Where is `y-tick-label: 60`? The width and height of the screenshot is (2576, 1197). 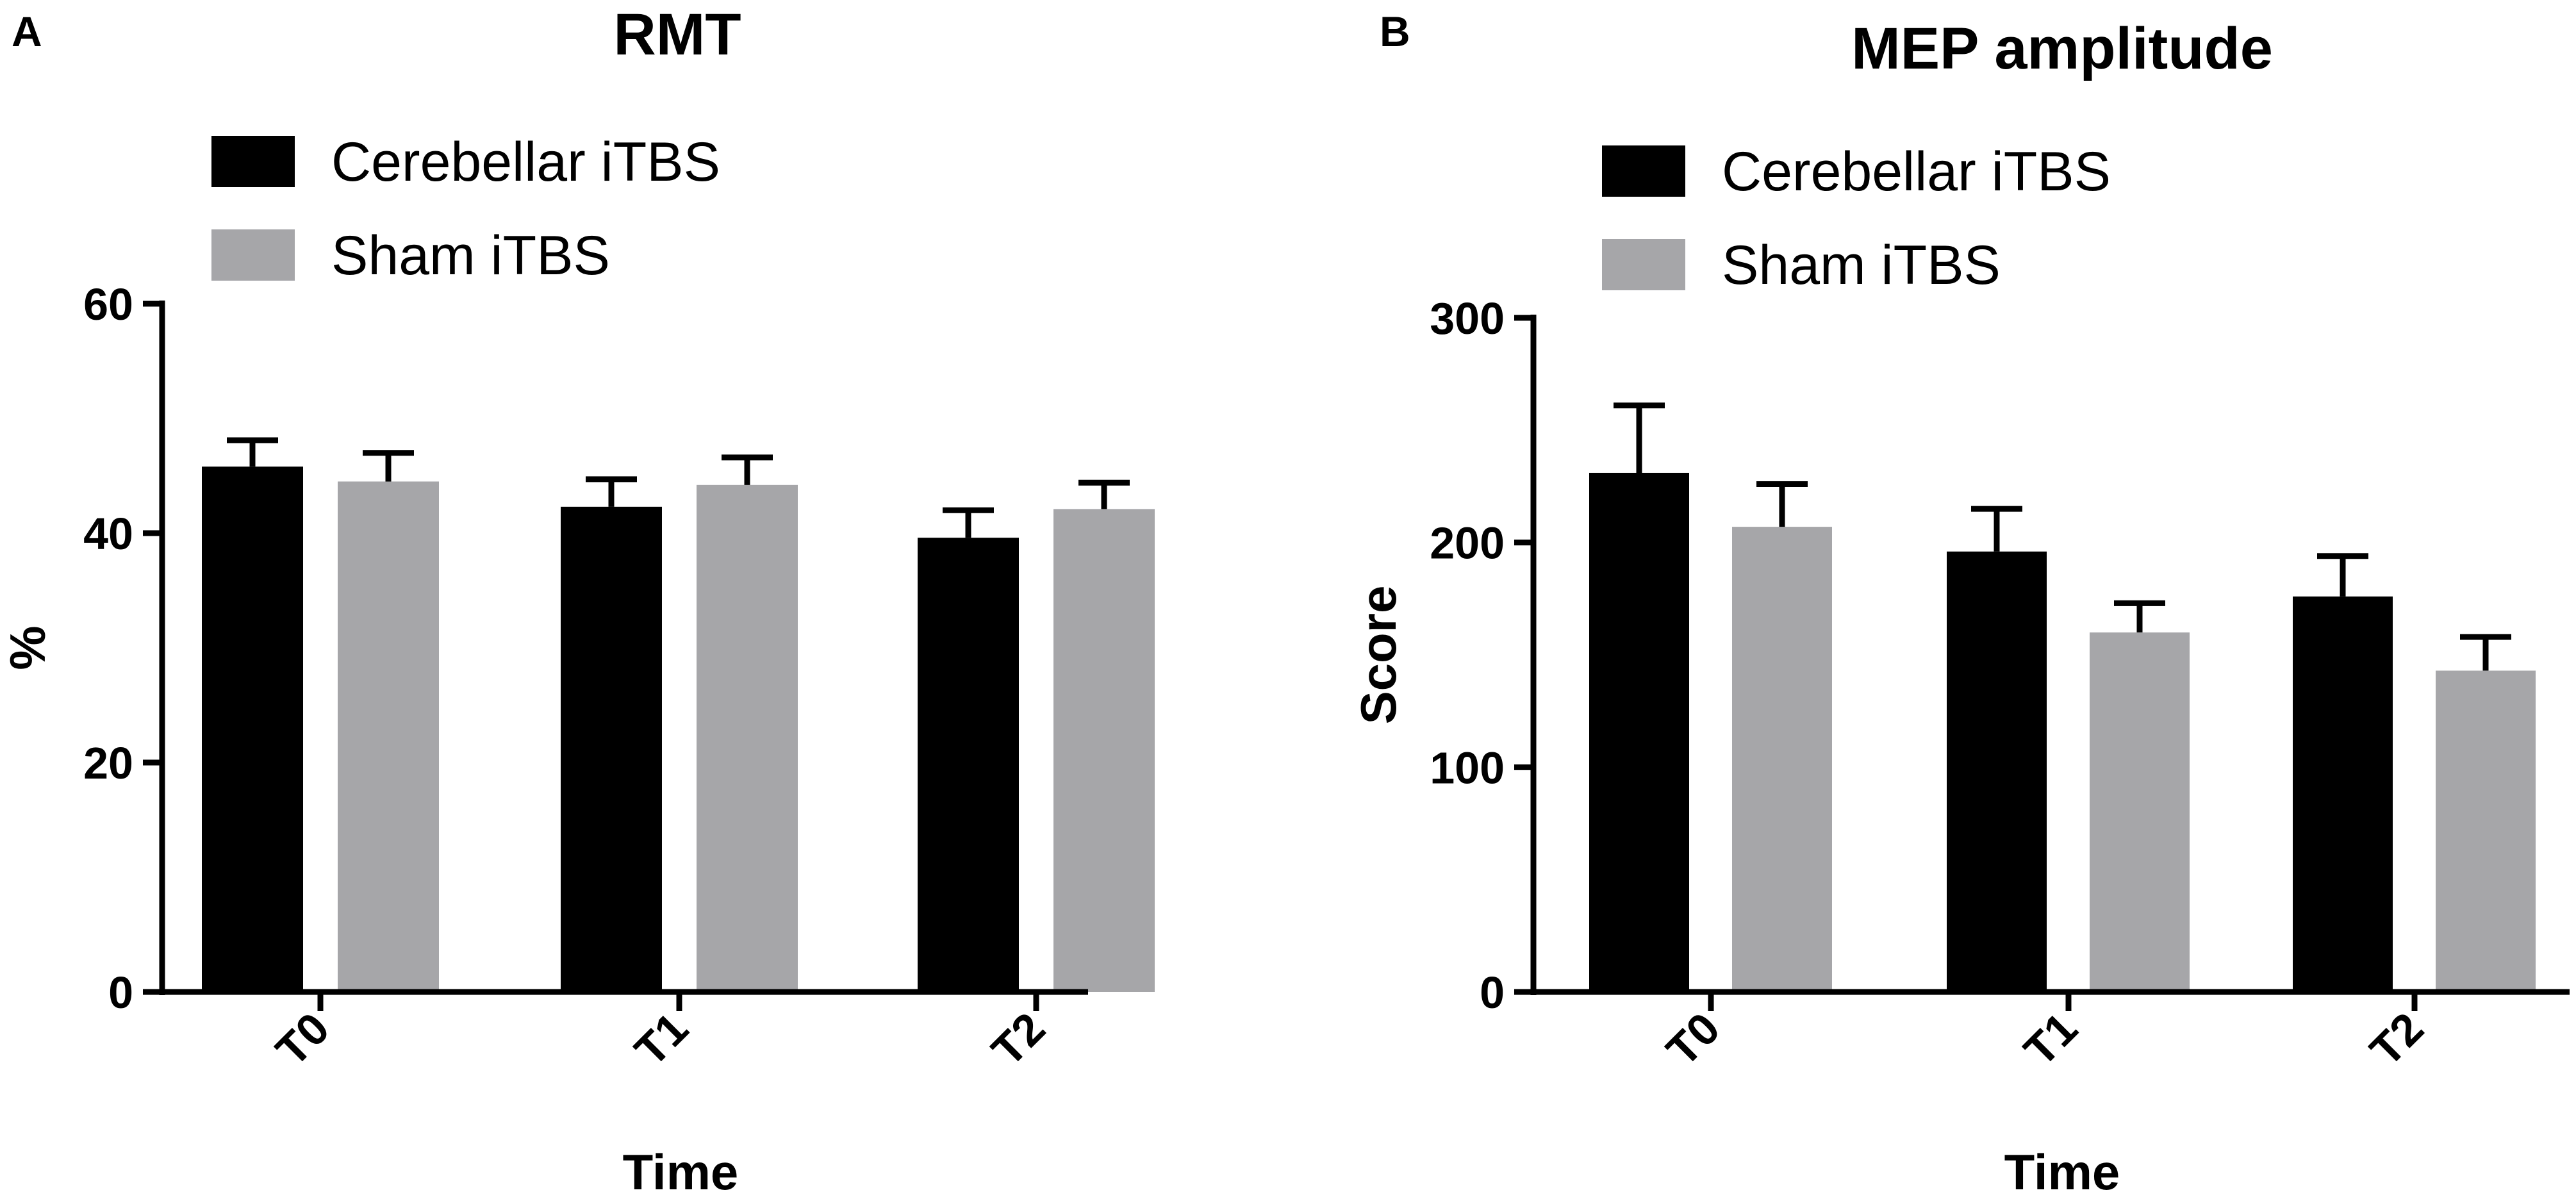 y-tick-label: 60 is located at coordinates (108, 304).